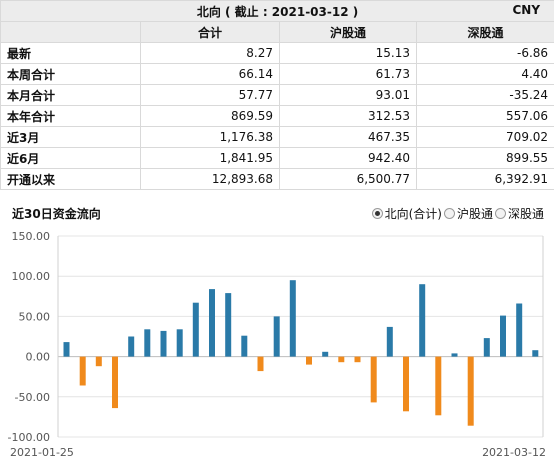  I want to click on cell-shenzhen: -6.86, so click(484, 53).